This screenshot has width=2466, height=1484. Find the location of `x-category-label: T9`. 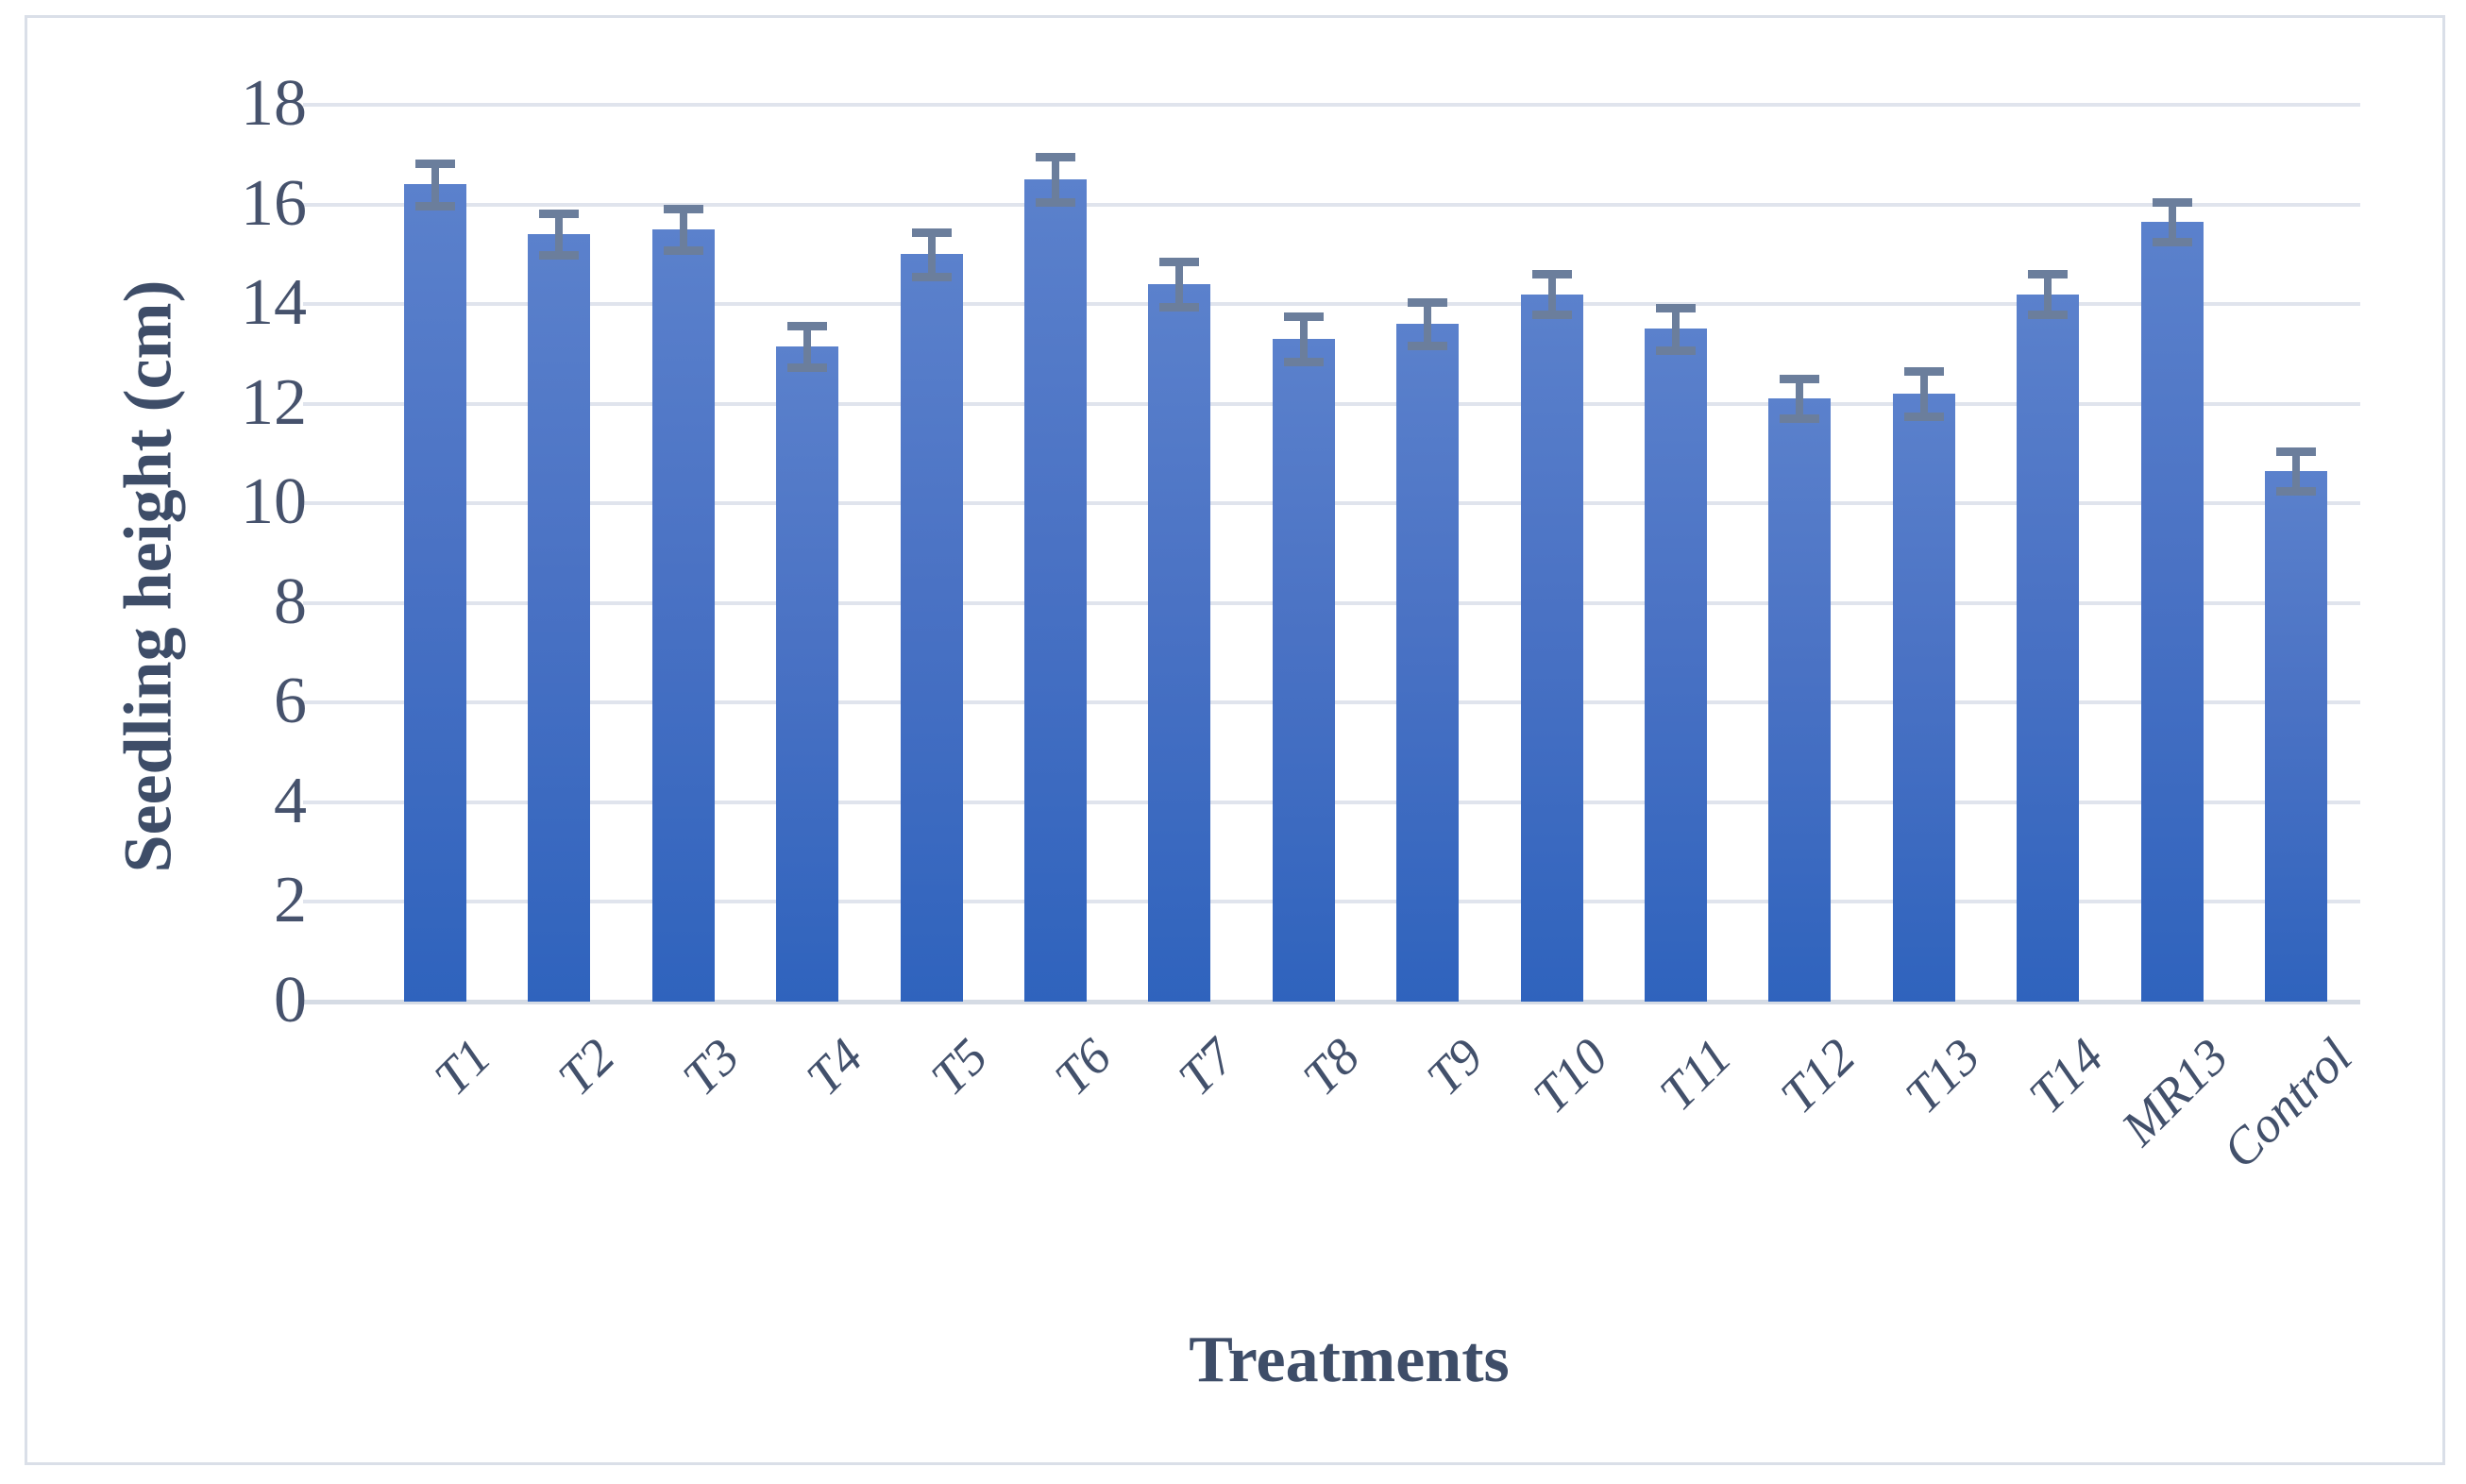

x-category-label: T9 is located at coordinates (1455, 1066).